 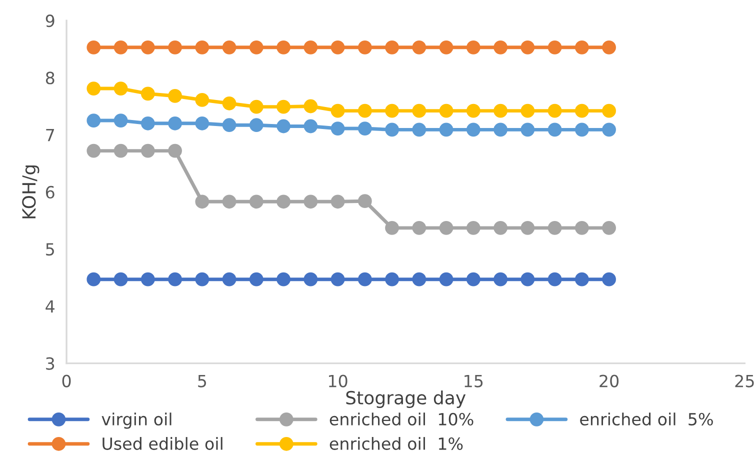 What do you see at coordinates (31, 191) in the screenshot?
I see `y-axis-title: KOH/g` at bounding box center [31, 191].